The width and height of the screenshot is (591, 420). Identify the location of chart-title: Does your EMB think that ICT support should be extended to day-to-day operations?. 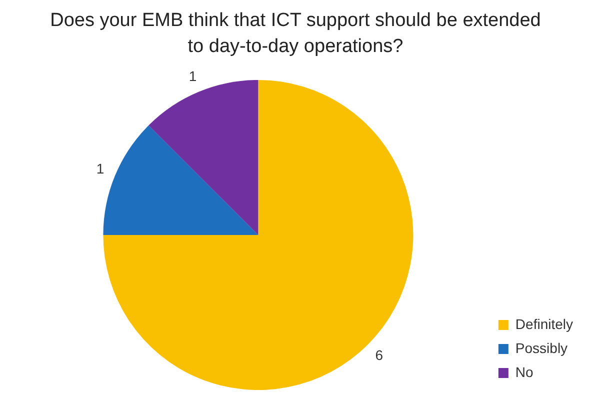
(295, 34).